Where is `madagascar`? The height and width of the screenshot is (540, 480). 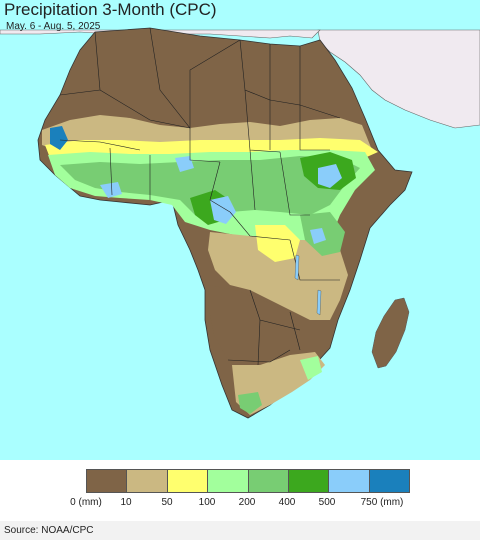
madagascar is located at coordinates (390, 333).